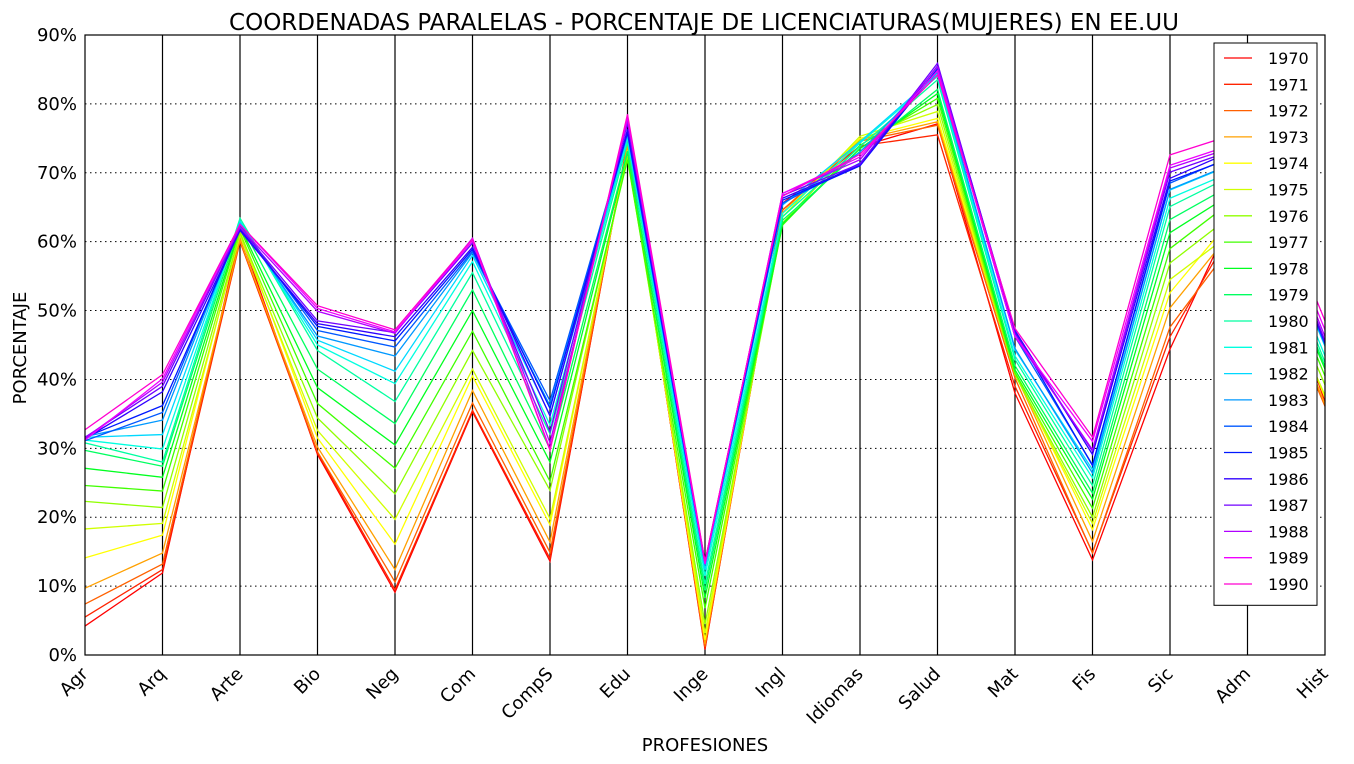 The height and width of the screenshot is (764, 1354). I want to click on legend-entry: 1985, so click(1288, 453).